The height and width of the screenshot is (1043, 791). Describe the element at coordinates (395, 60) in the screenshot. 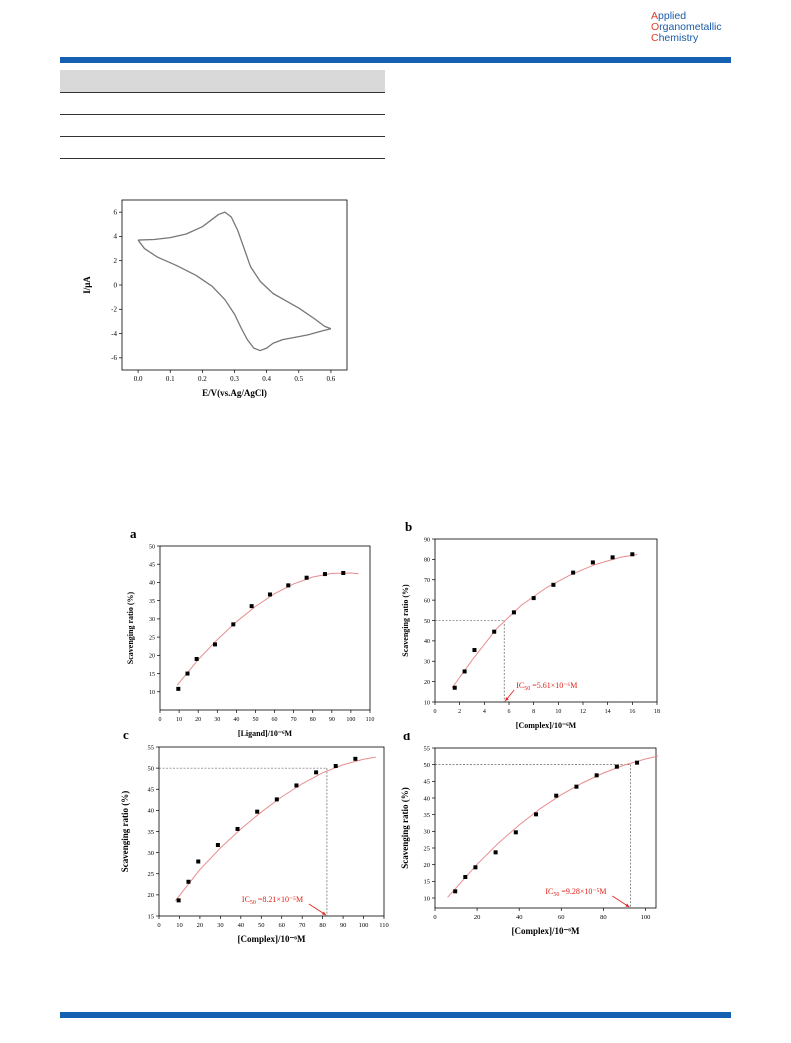

I see `header-rule` at that location.